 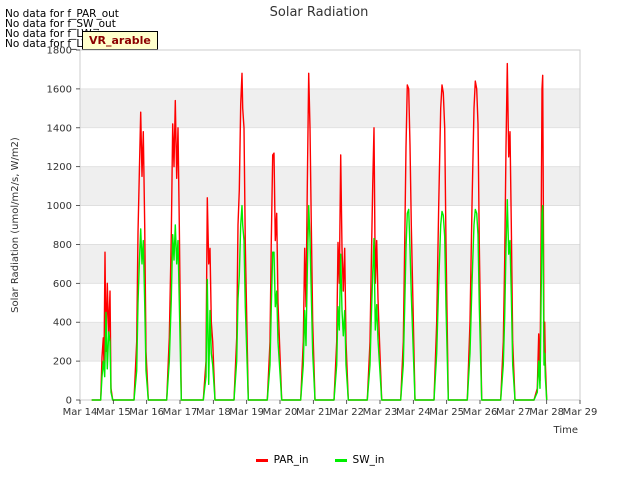 What do you see at coordinates (60, 24) in the screenshot?
I see `no-data-note-sw-out: No data for f_SW_out` at bounding box center [60, 24].